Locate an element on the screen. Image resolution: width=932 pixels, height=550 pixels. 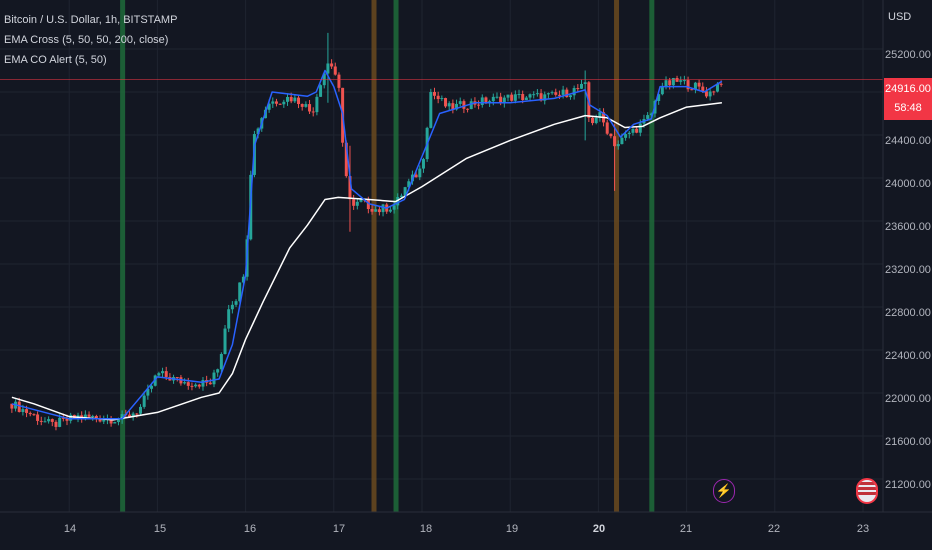
cross-down-band is located at coordinates (617, 256).